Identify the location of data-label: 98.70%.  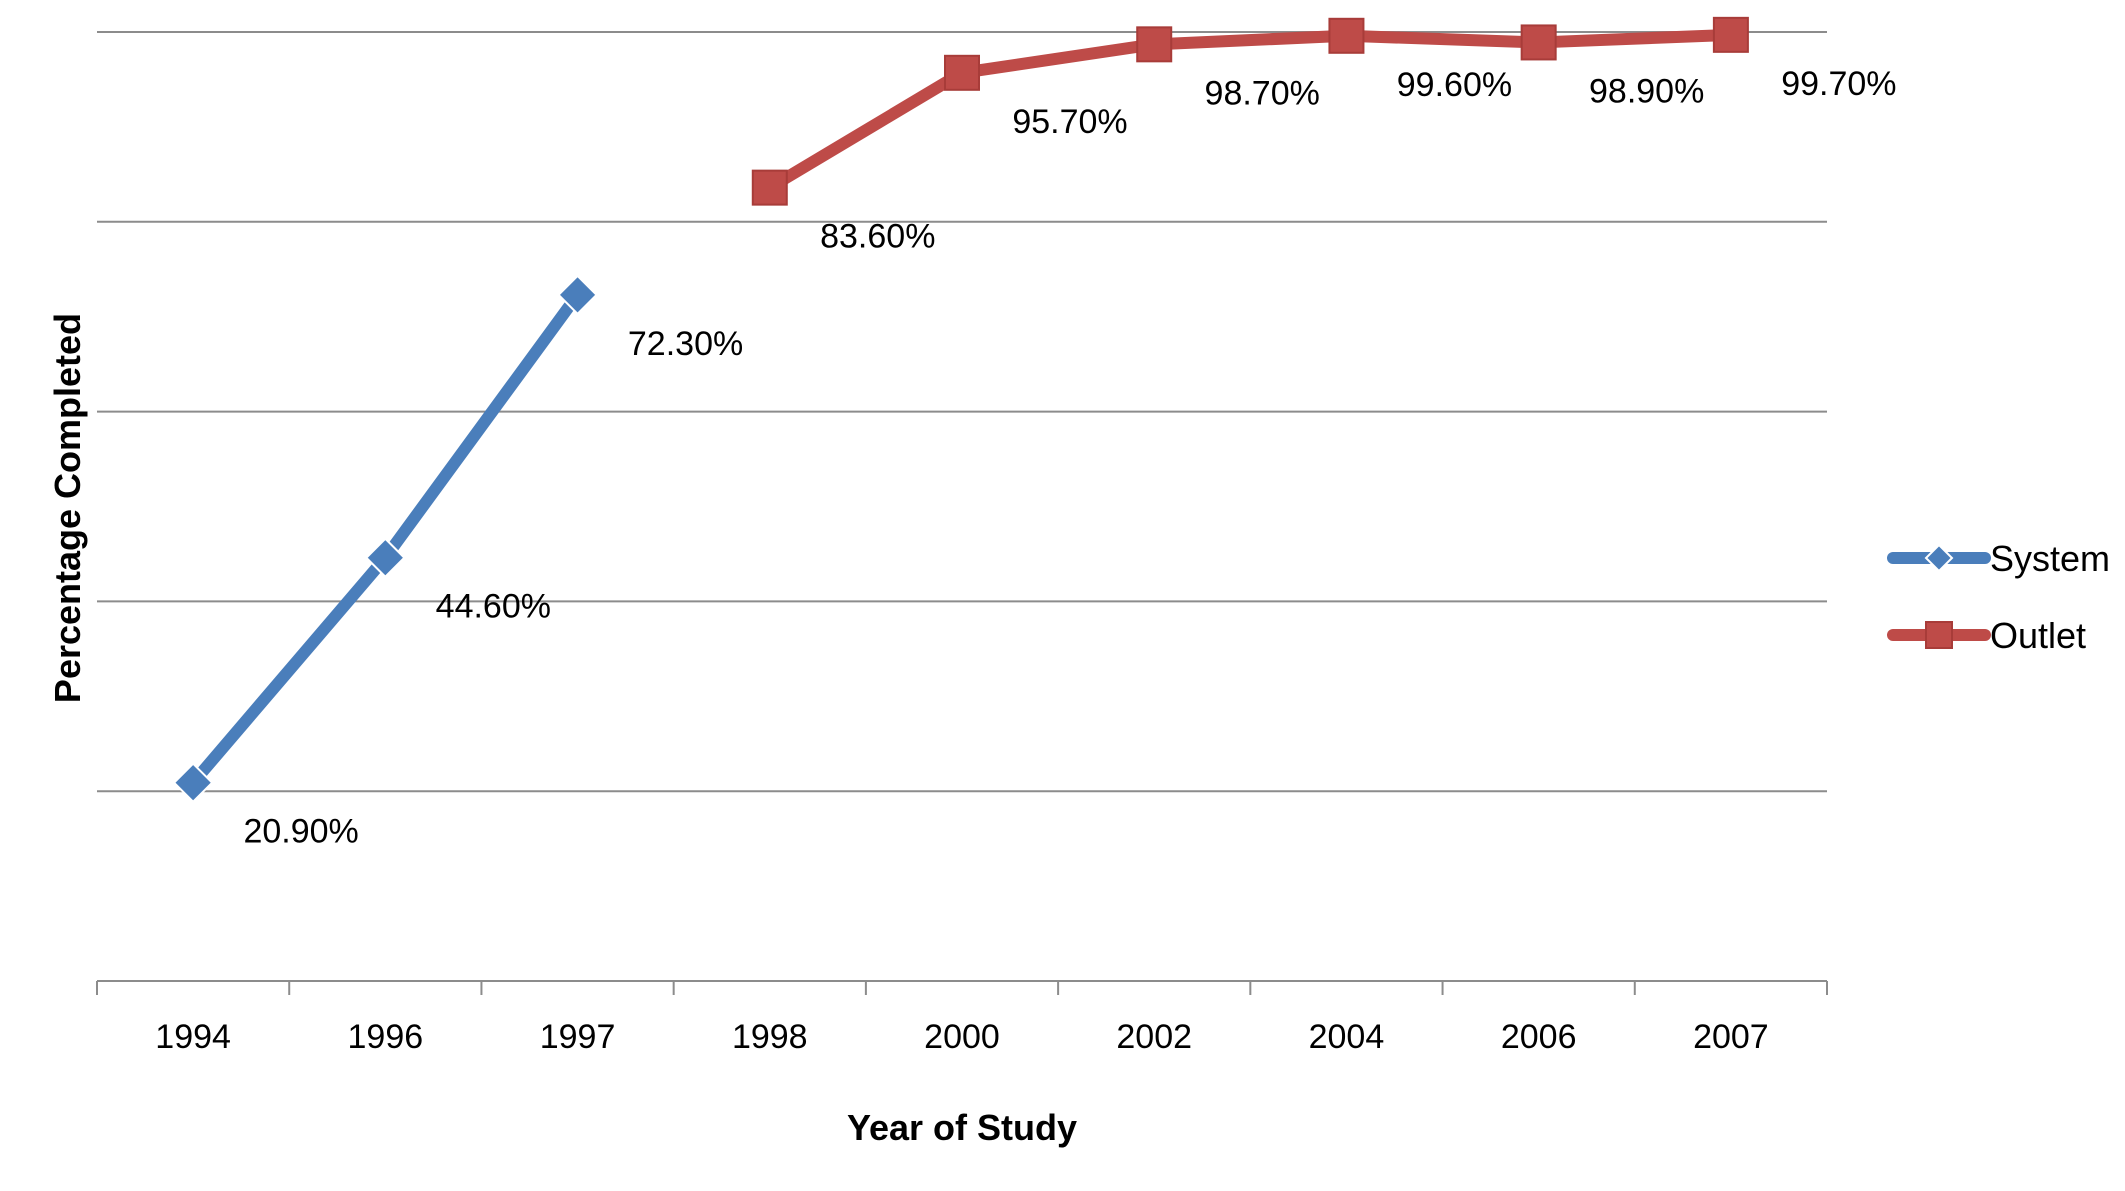
(1262, 93).